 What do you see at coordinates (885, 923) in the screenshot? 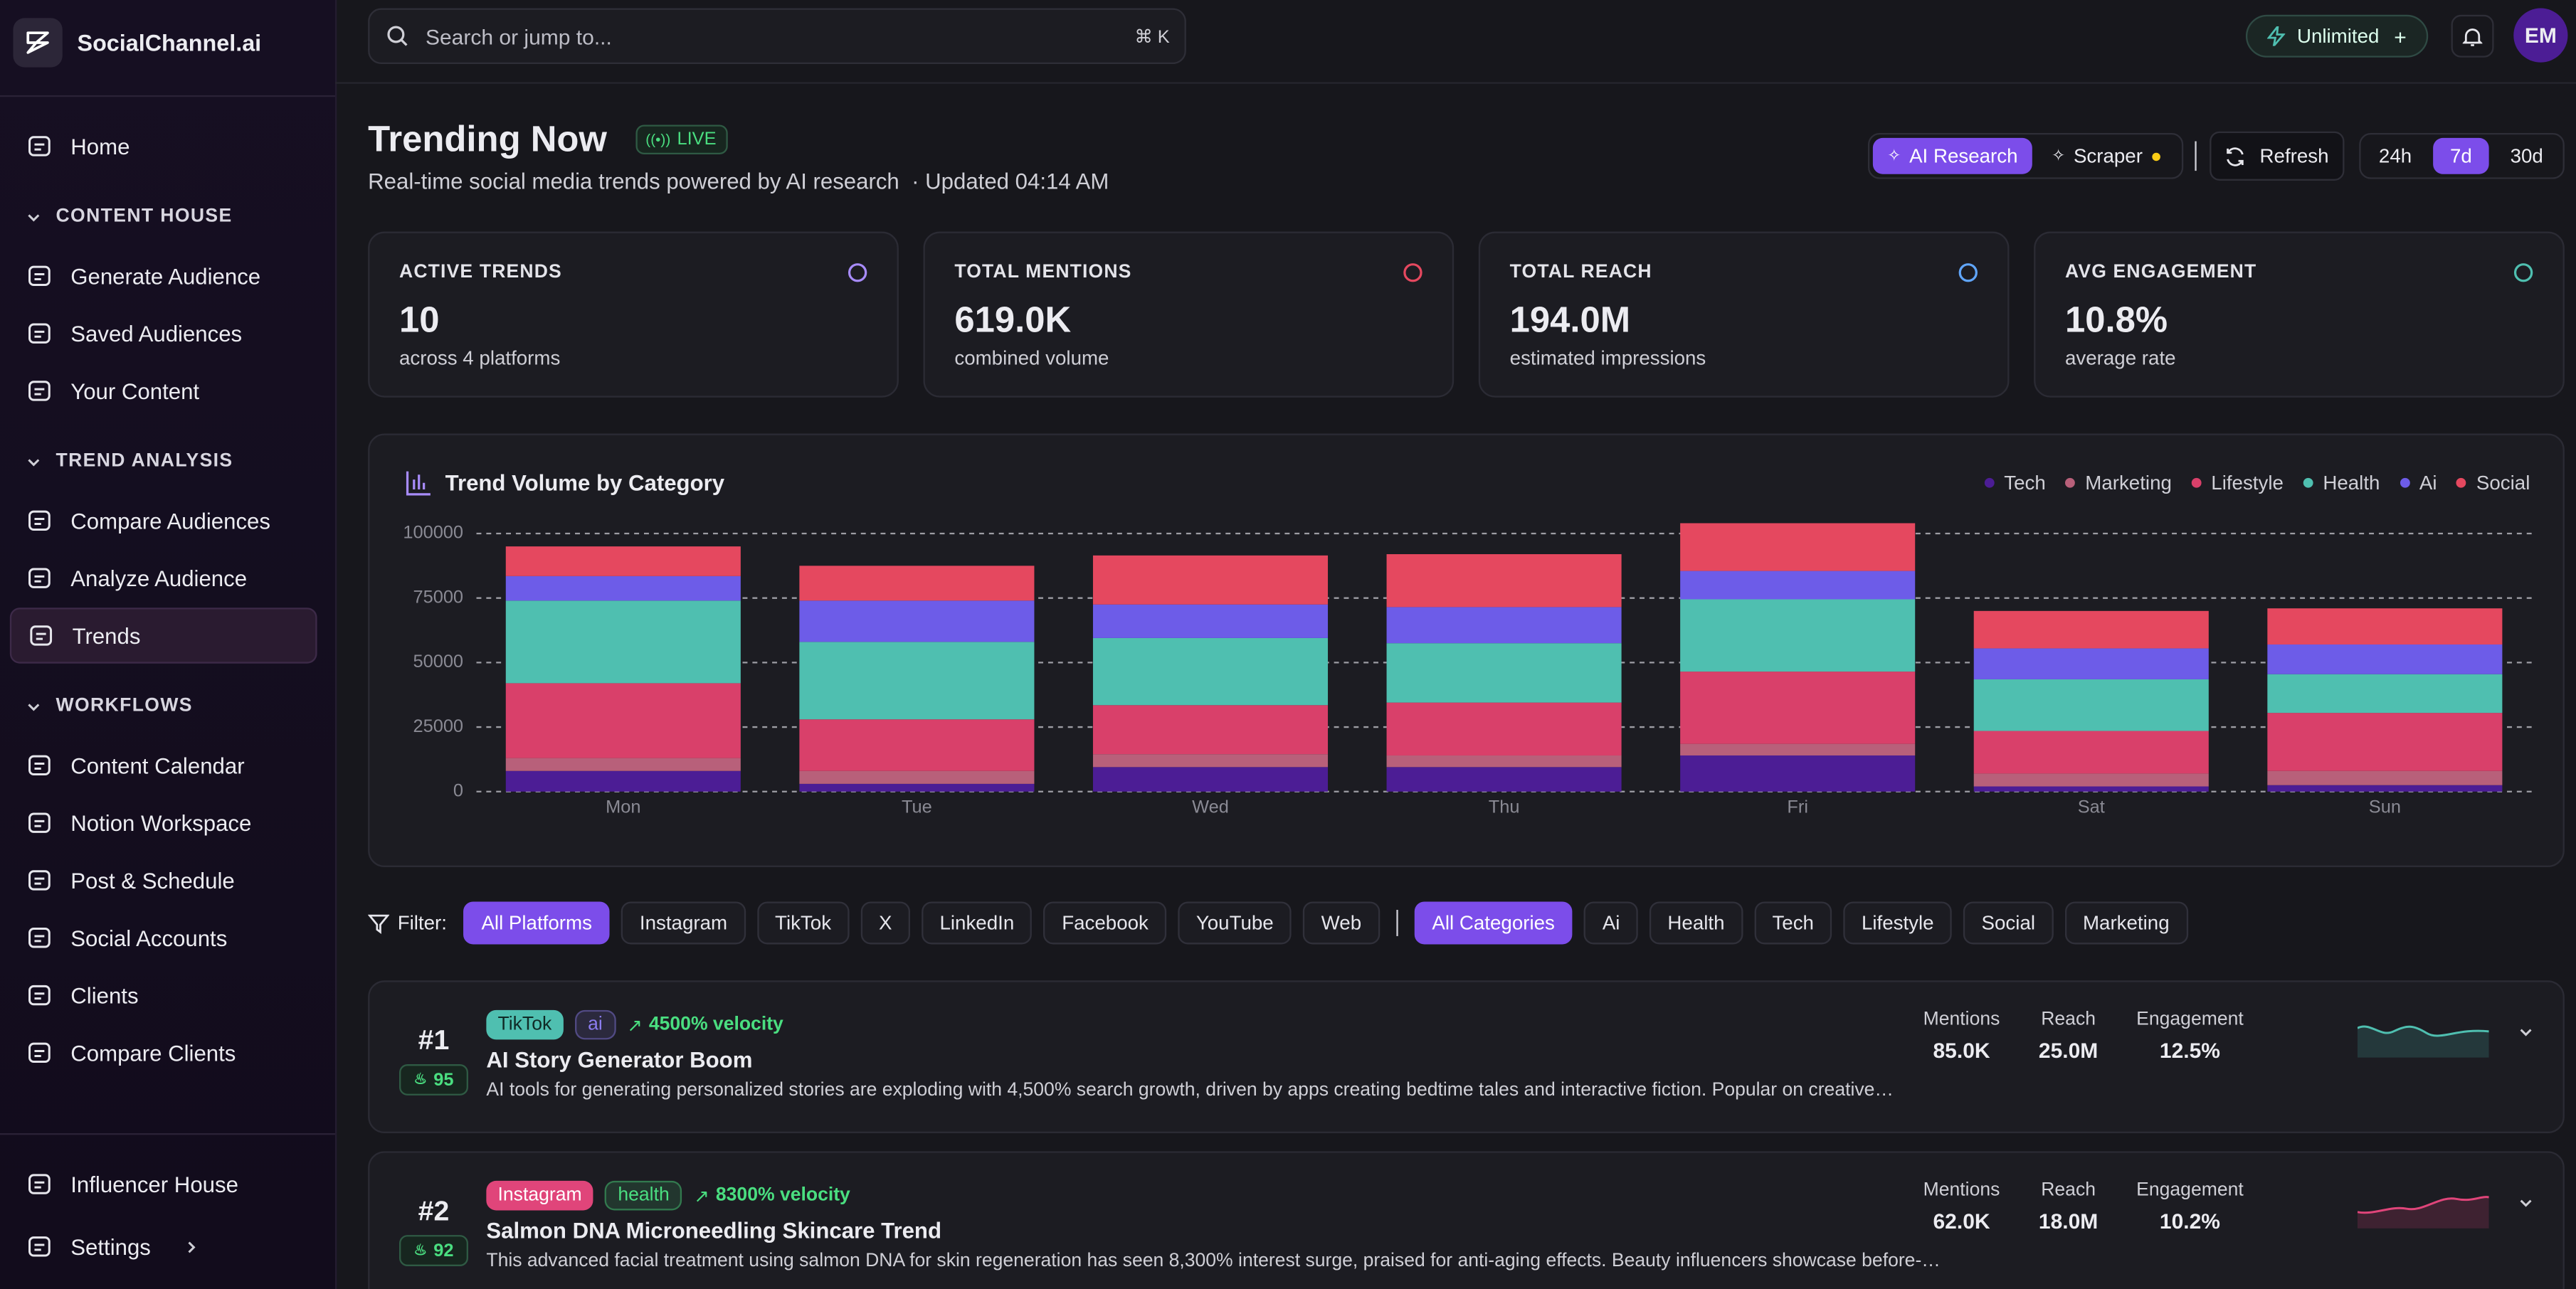
I see `filter-chip: X` at bounding box center [885, 923].